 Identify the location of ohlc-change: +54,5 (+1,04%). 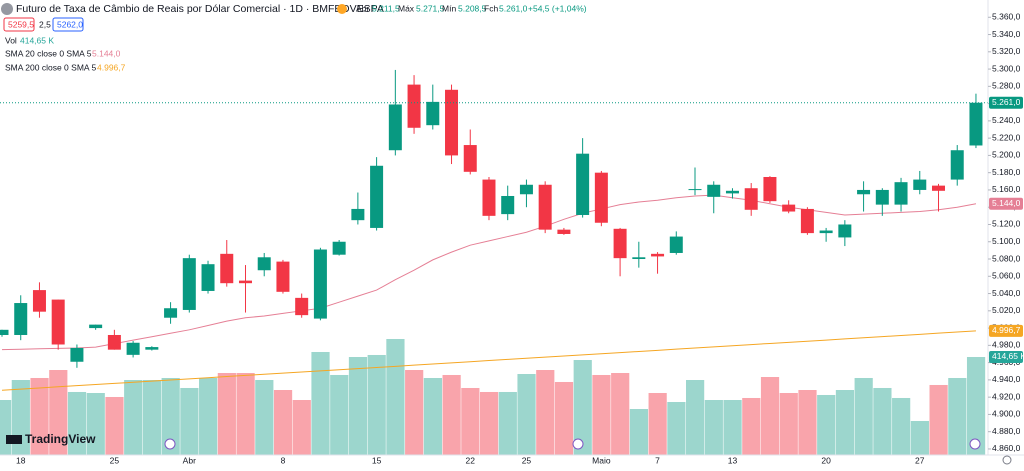
(557, 8).